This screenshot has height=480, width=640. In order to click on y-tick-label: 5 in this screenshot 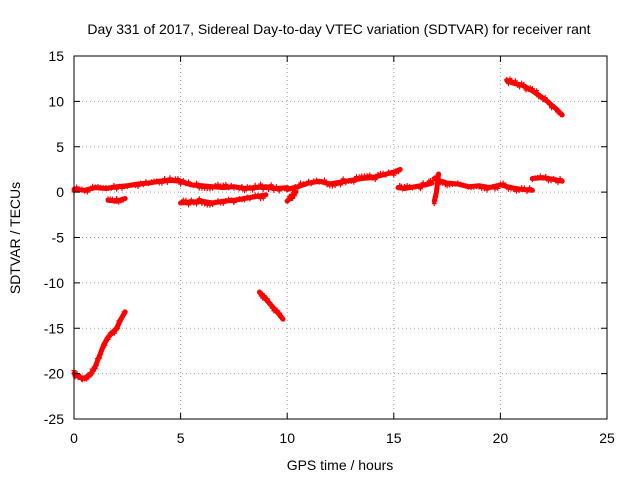, I will do `click(60, 147)`.